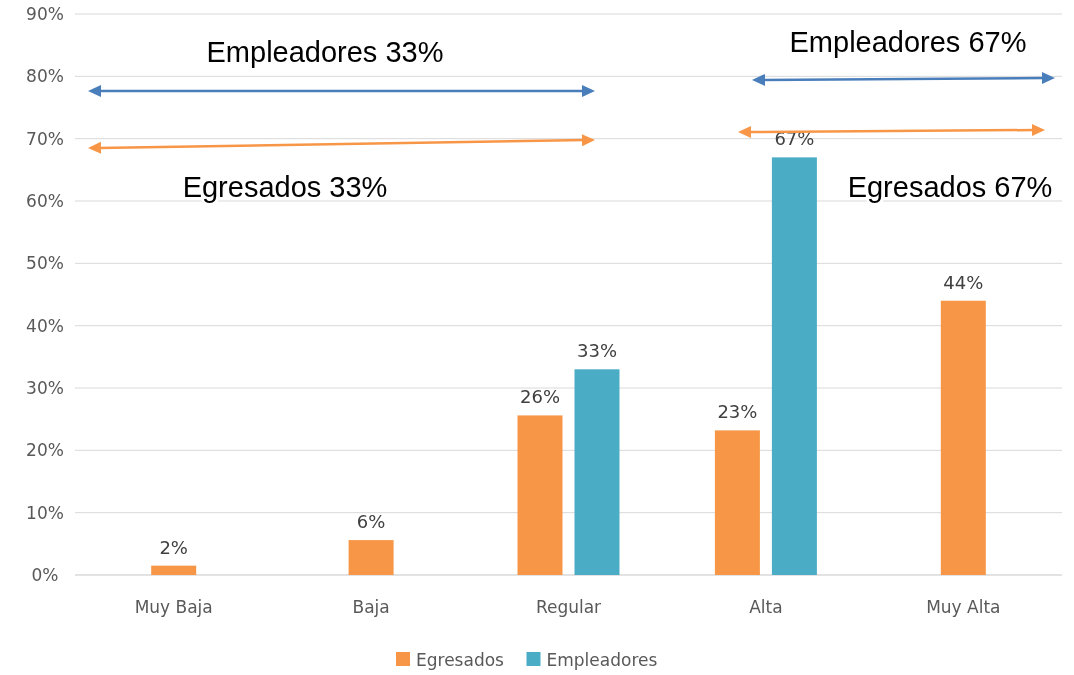  What do you see at coordinates (45, 450) in the screenshot?
I see `y-tick-label: 20%` at bounding box center [45, 450].